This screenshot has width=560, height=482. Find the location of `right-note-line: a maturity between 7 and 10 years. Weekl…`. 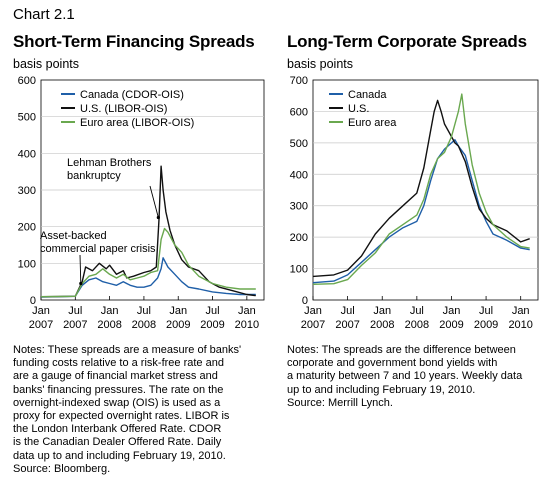

right-note-line: a maturity between 7 and 10 years. Weekl… is located at coordinates (405, 376).